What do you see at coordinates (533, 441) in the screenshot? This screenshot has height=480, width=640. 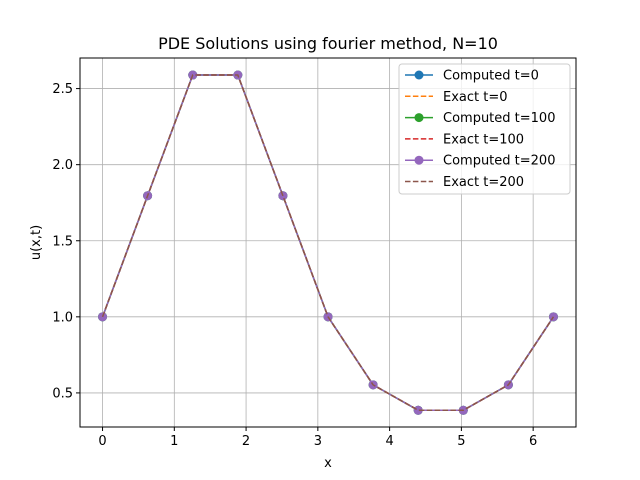 I see `x-tick-label: 6` at bounding box center [533, 441].